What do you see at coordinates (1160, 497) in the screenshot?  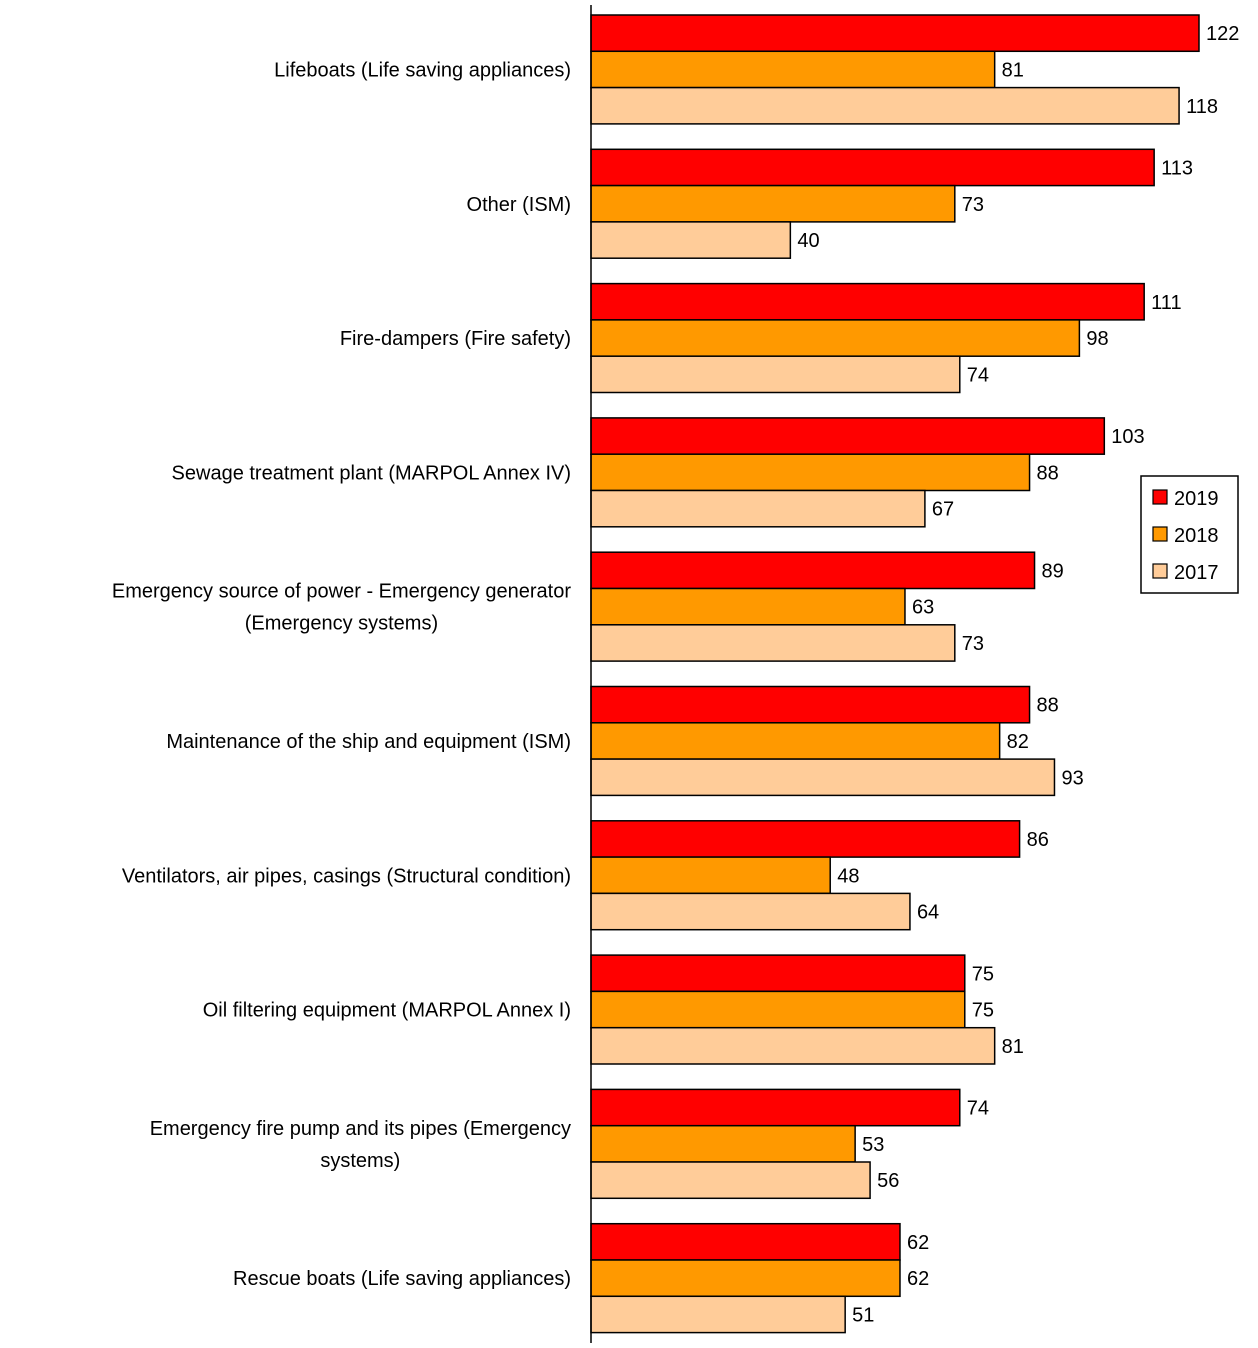 I see `legend-swatch-2019` at bounding box center [1160, 497].